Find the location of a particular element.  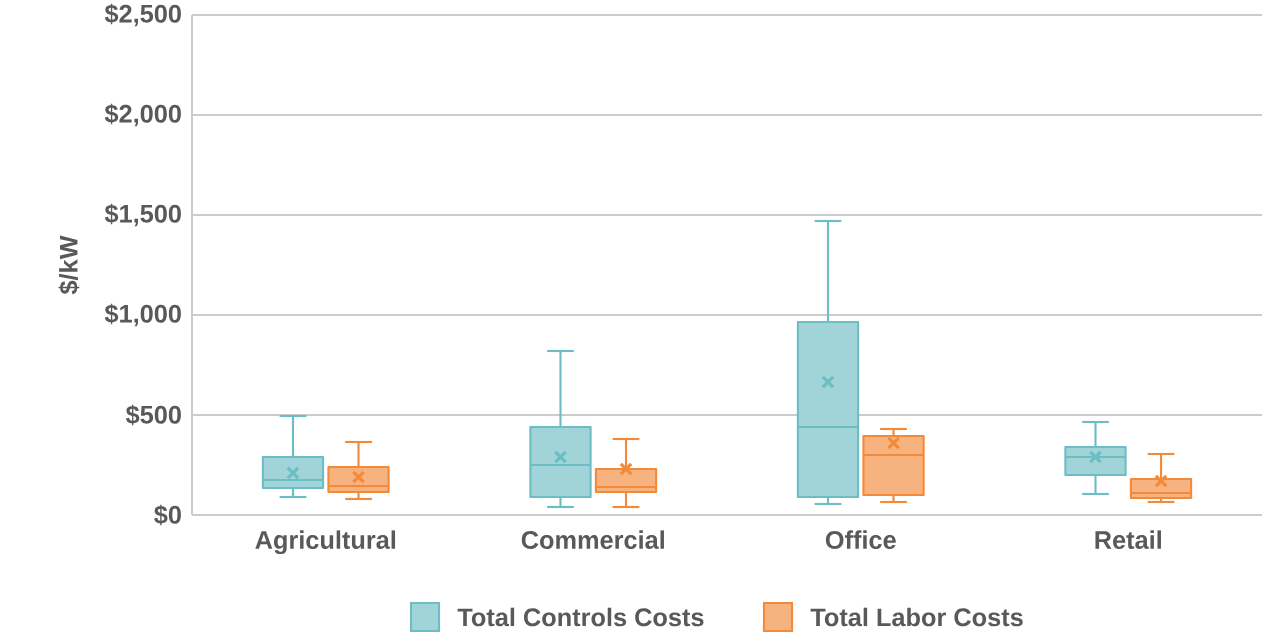

x-tick-label: Agricultural is located at coordinates (325, 542).